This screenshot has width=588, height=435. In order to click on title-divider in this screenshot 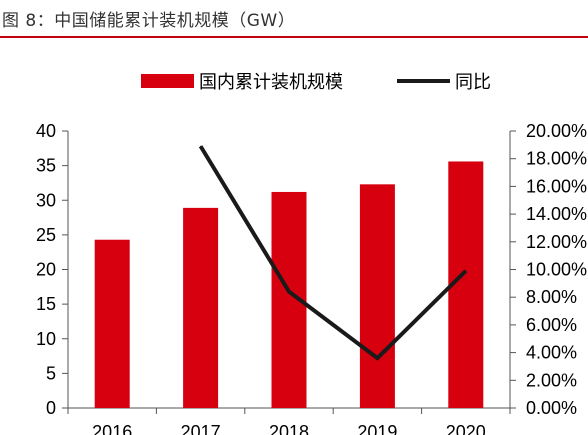, I will do `click(294, 37)`.